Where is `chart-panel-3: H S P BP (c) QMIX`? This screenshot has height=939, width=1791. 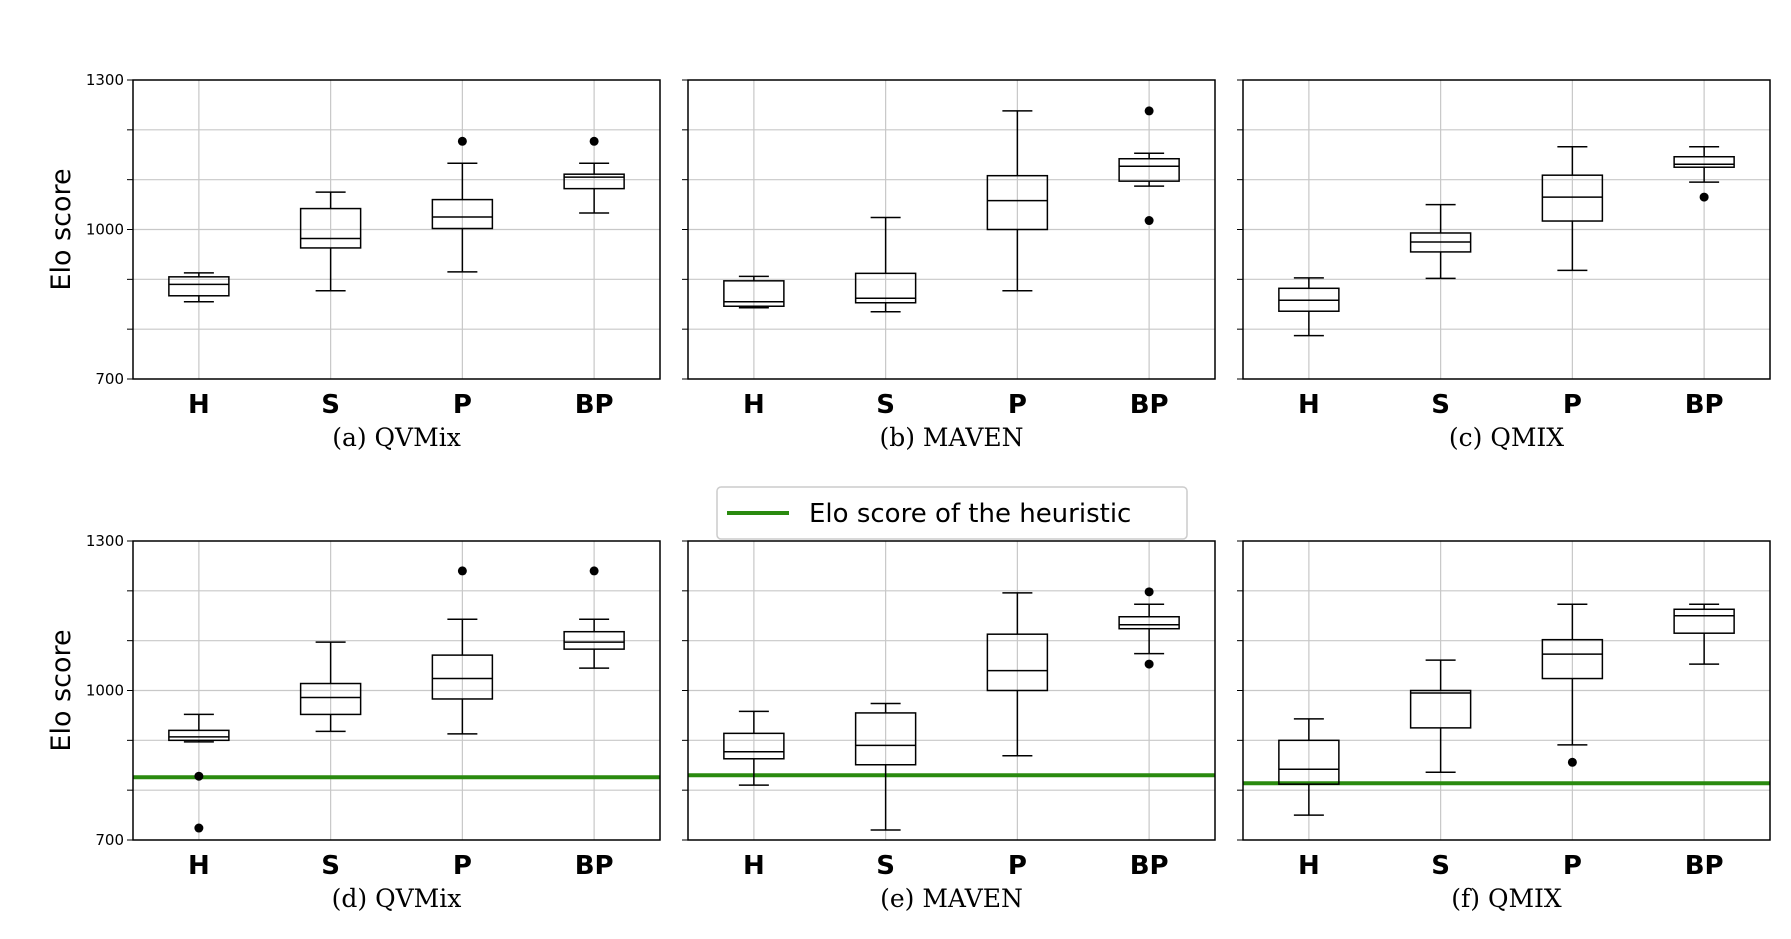
chart-panel-3: H S P BP (c) QMIX is located at coordinates (1504, 265).